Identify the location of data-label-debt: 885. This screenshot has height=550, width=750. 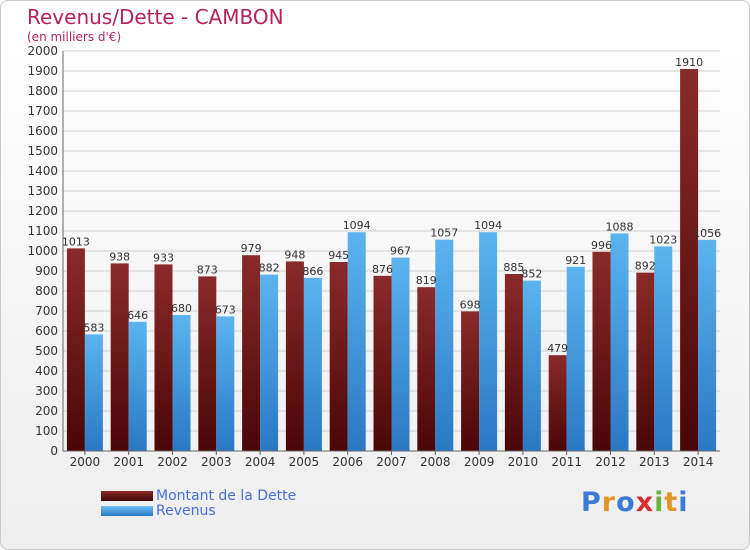
(513, 267).